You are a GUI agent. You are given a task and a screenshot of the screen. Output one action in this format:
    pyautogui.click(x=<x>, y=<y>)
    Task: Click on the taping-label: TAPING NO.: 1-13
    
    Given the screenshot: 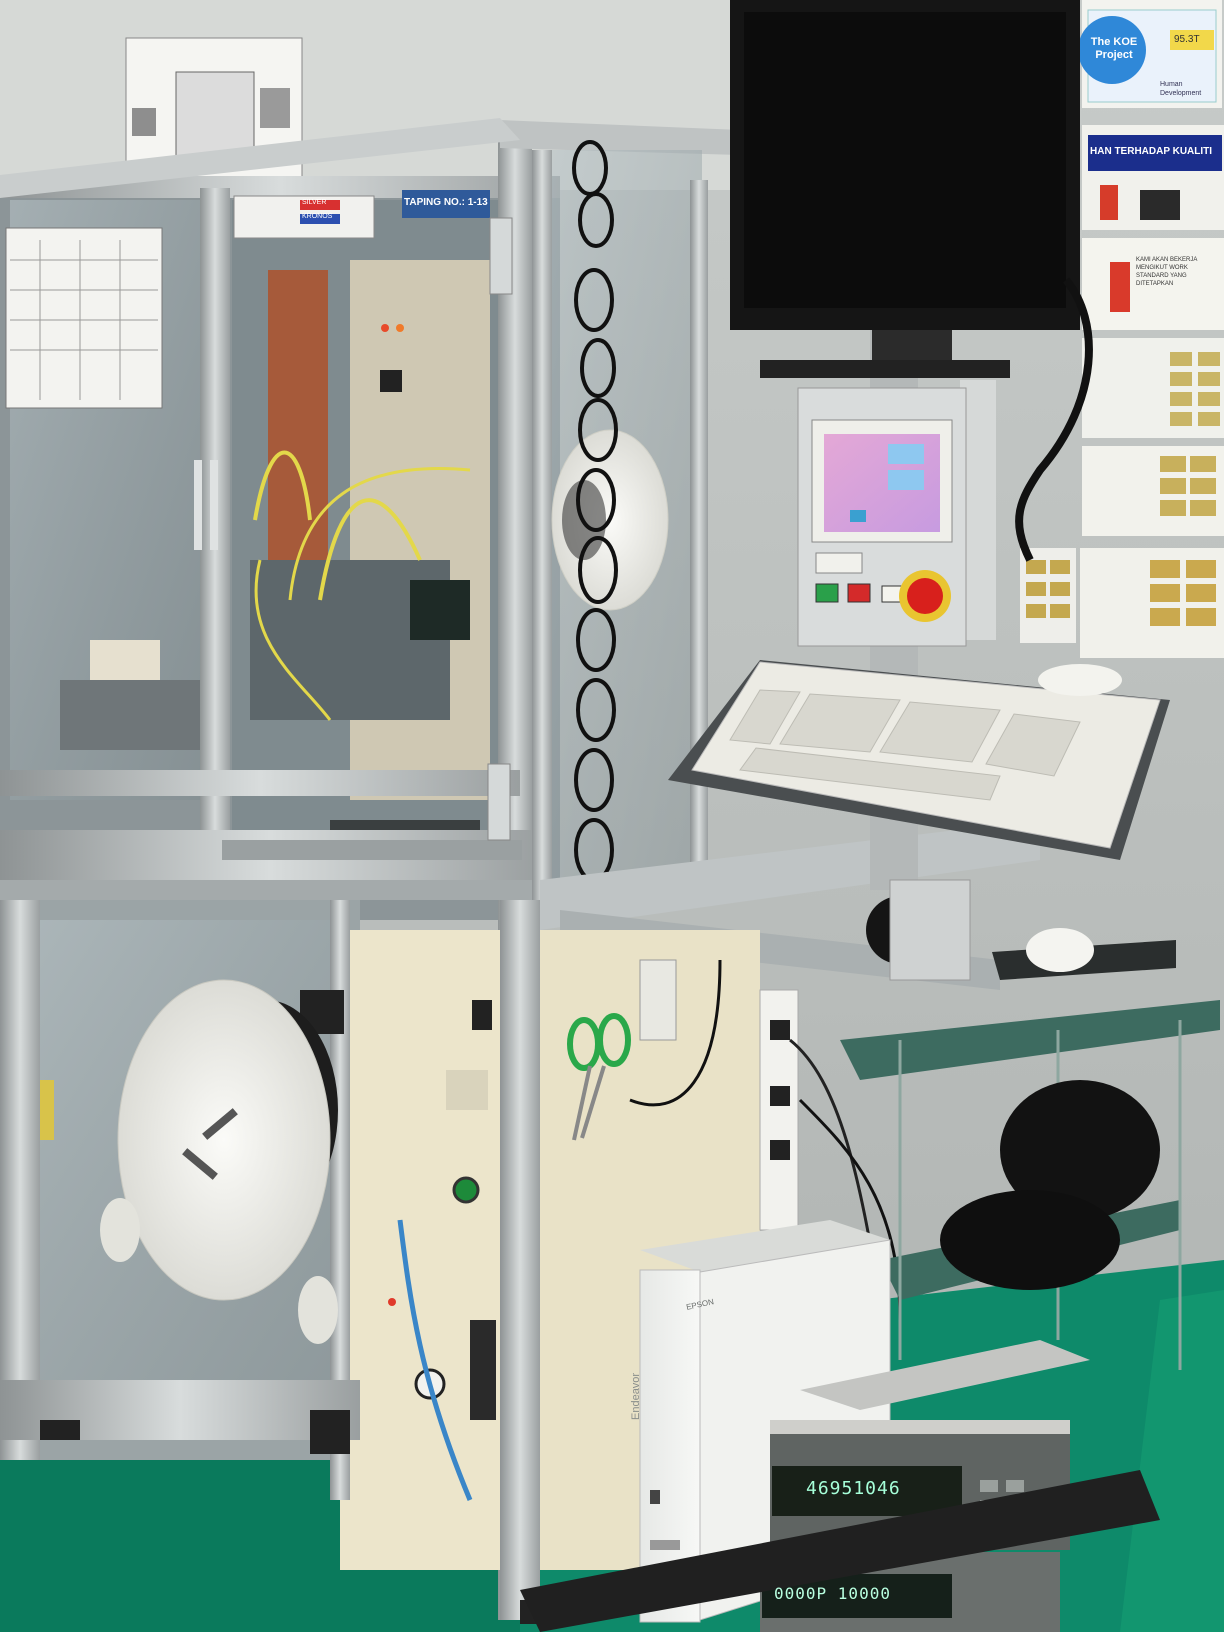 What is the action you would take?
    pyautogui.click(x=446, y=202)
    